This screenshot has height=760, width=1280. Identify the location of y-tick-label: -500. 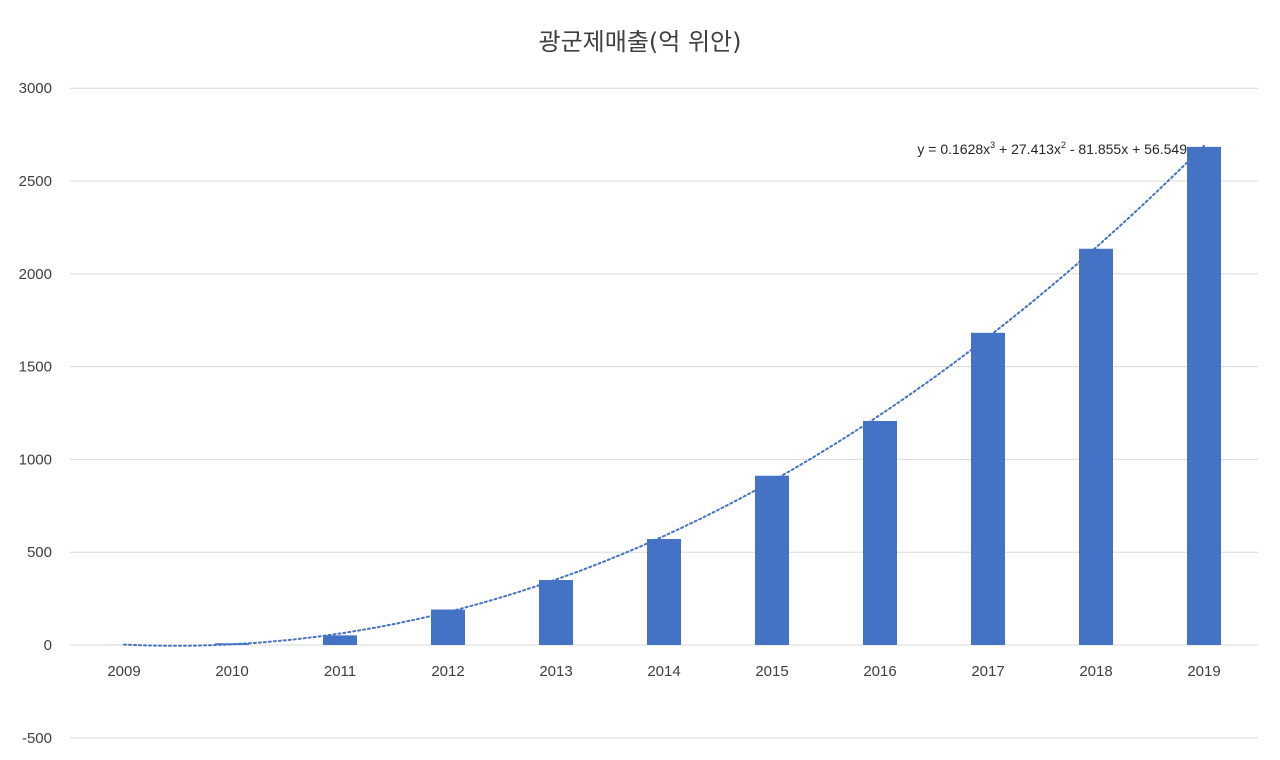
(37, 738).